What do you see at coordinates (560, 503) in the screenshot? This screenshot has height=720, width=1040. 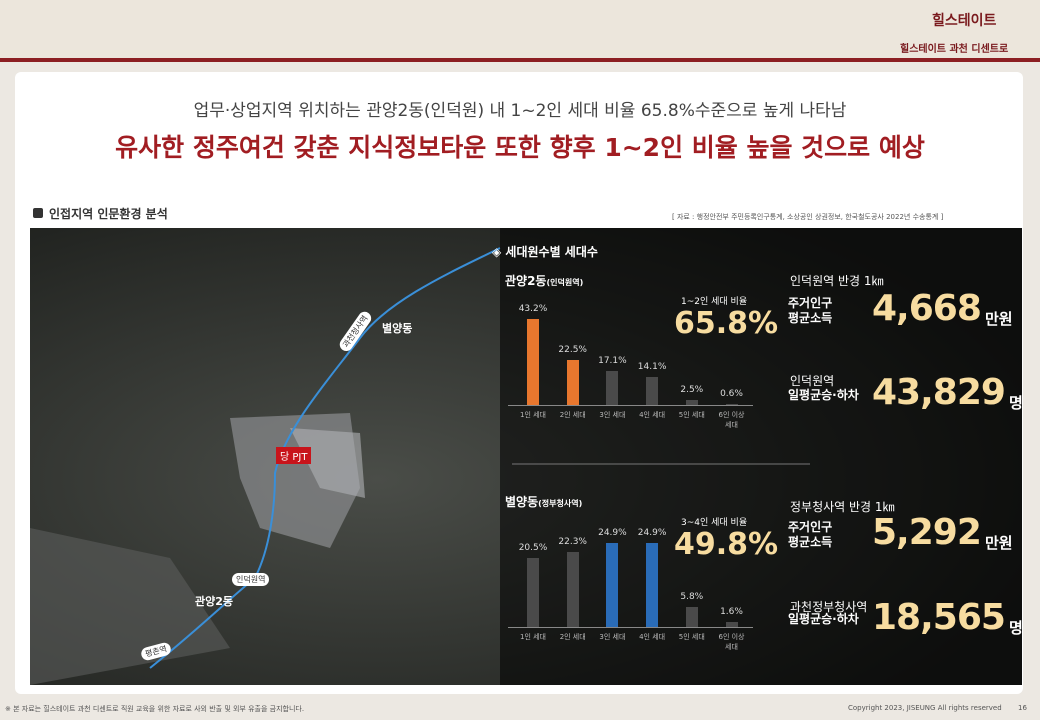 I see `chart-title-note: (정부청사역)` at bounding box center [560, 503].